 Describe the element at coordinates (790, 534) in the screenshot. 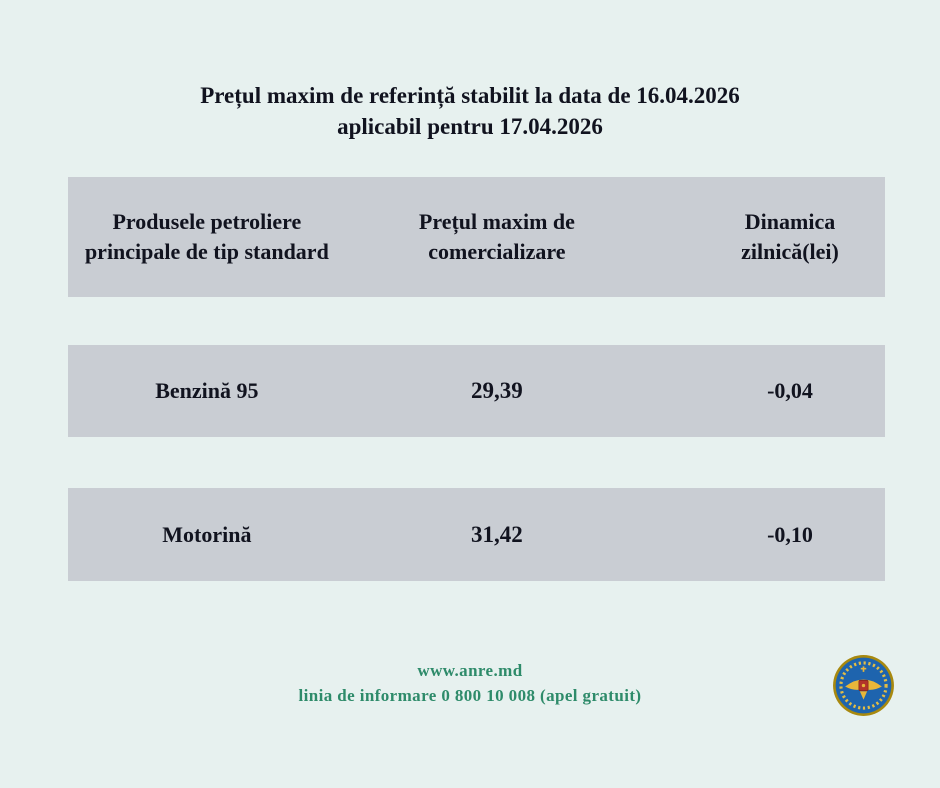

I see `product-daily-dynamic: -0,10` at that location.